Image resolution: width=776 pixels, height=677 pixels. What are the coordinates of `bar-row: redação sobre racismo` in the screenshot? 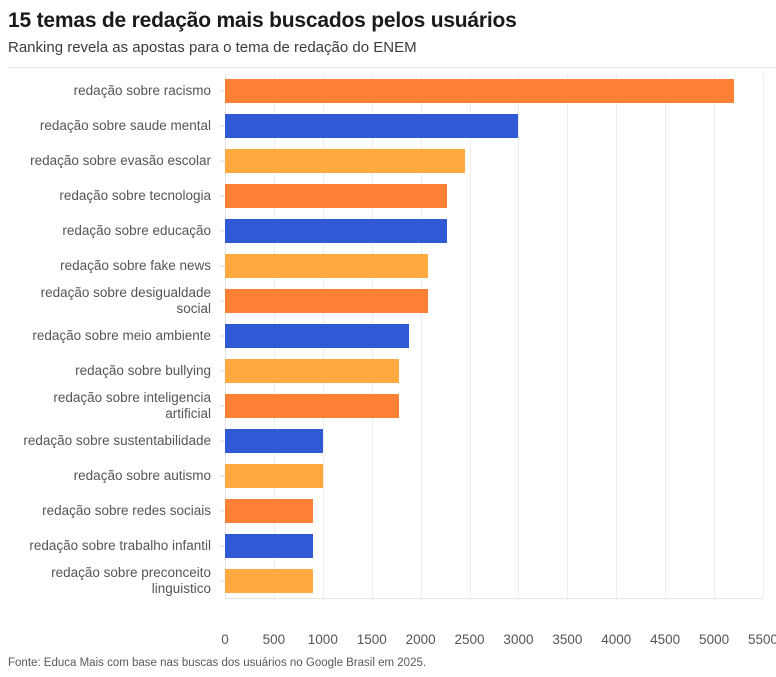 It's located at (388, 91).